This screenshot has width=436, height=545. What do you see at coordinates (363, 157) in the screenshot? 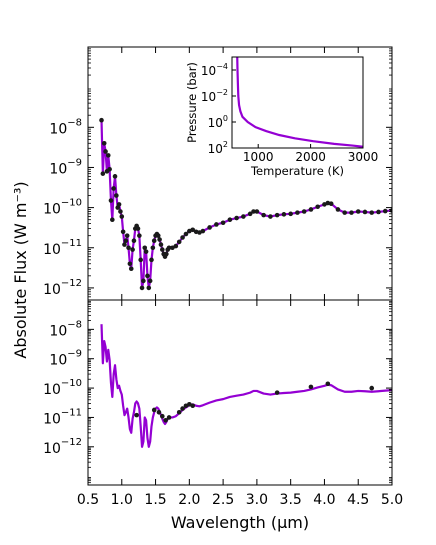
I see `inset-x-tick-label: 3000` at bounding box center [363, 157].